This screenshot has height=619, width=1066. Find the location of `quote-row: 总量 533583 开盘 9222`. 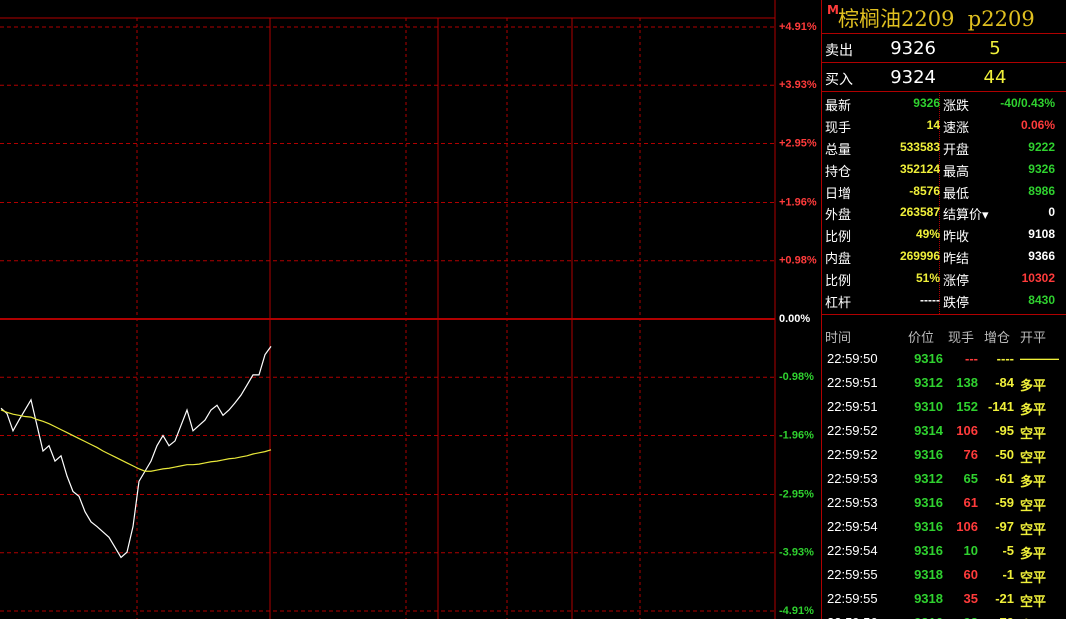

quote-row: 总量 533583 开盘 9222 is located at coordinates (944, 148).